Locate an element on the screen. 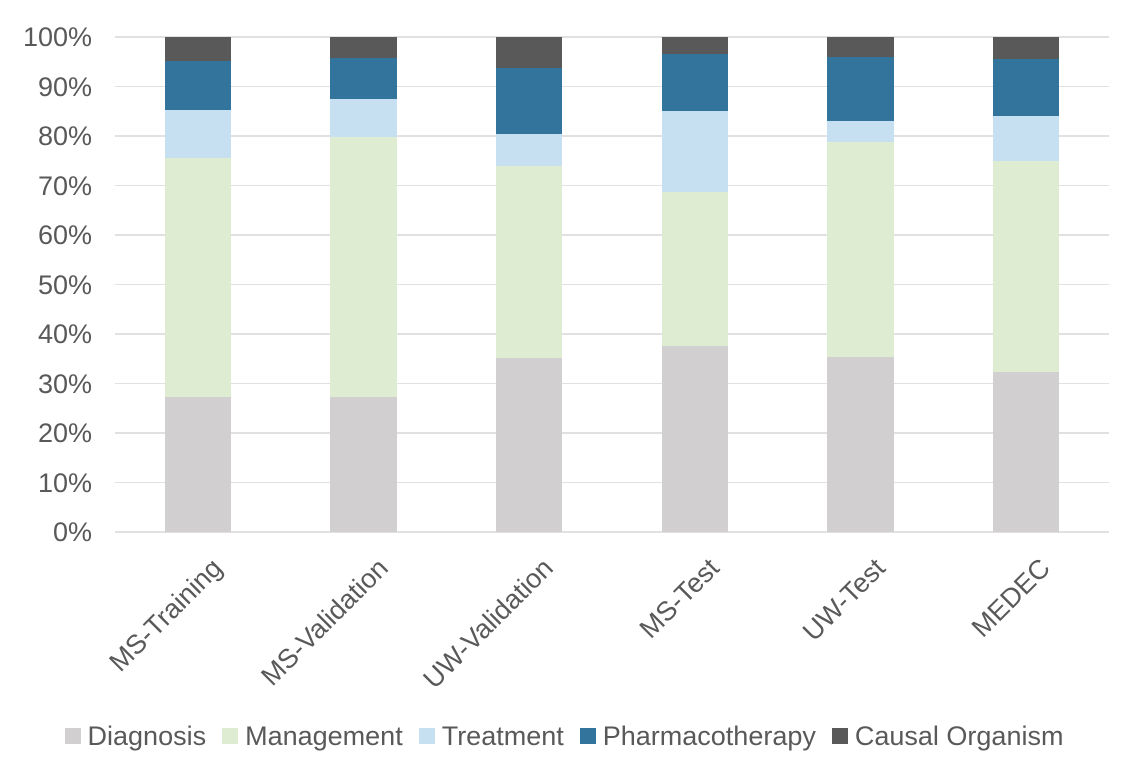 The image size is (1128, 768). bar-slot-uw-test is located at coordinates (861, 284).